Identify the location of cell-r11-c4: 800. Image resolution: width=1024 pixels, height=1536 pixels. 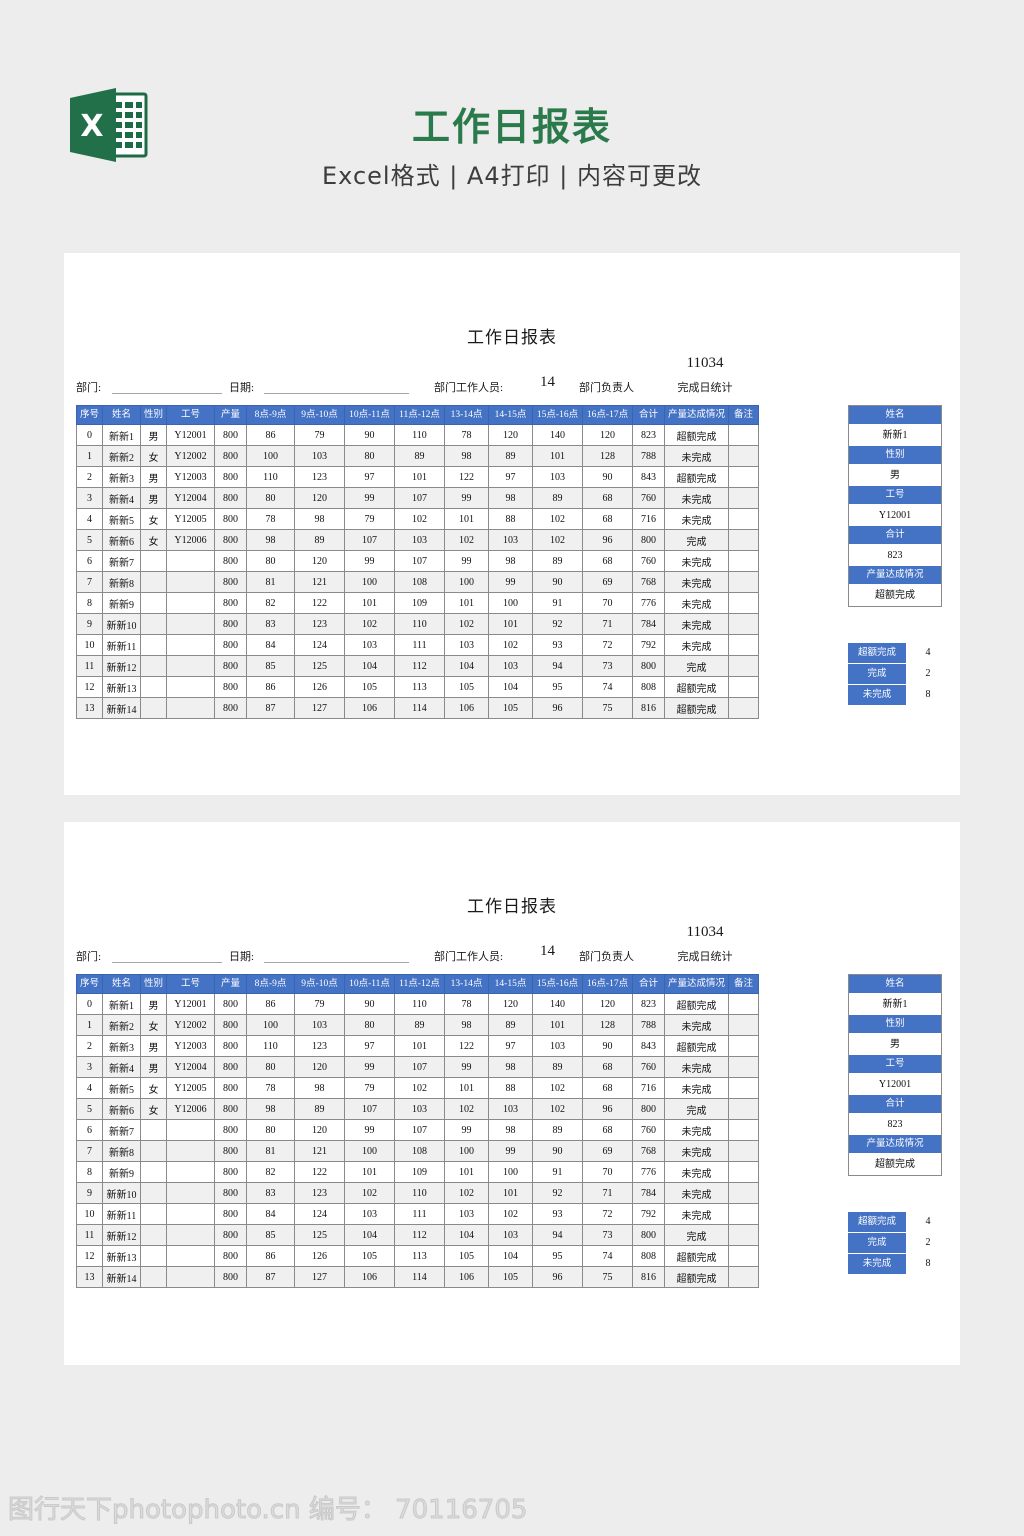
(230, 1235).